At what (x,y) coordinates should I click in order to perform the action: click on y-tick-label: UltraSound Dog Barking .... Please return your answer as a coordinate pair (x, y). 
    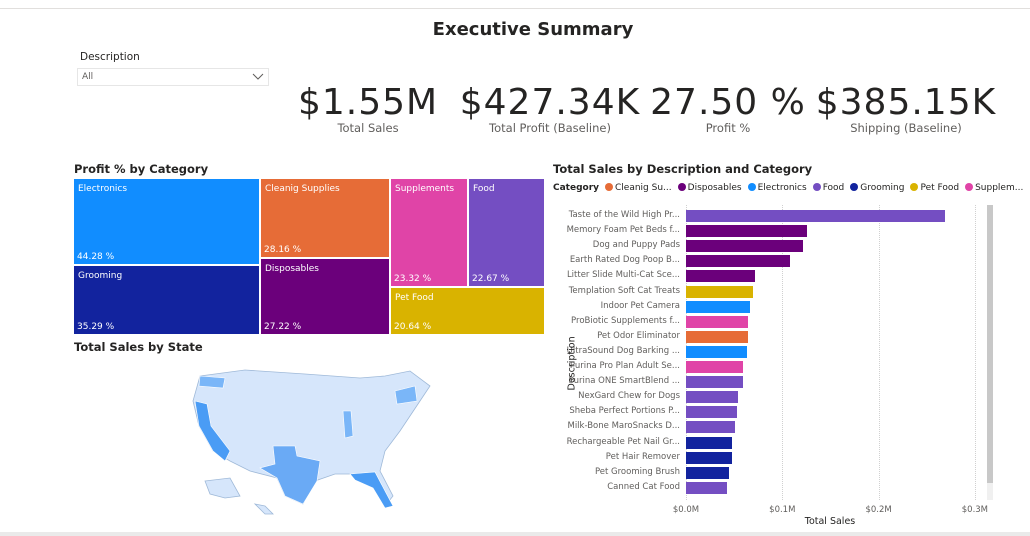
    Looking at the image, I should click on (623, 350).